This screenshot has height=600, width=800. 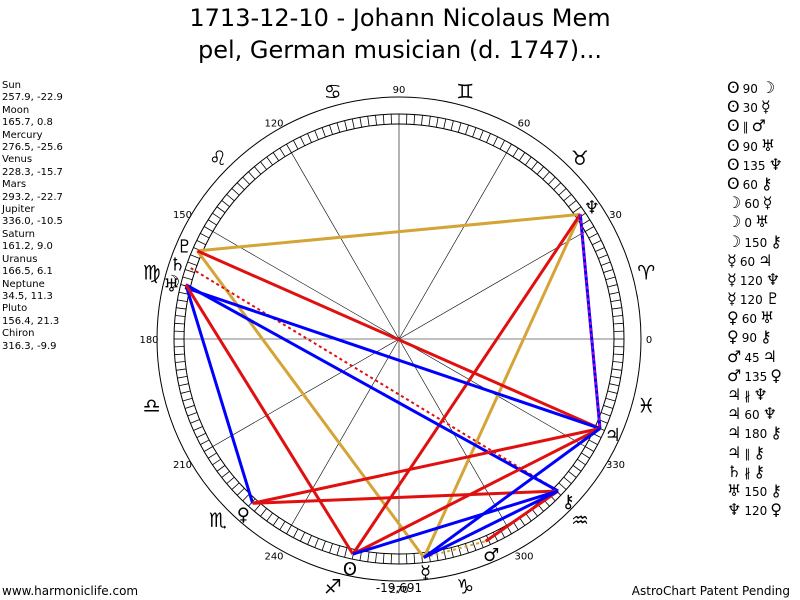 I want to click on zodiac-sign-icon: ♌, so click(x=218, y=158).